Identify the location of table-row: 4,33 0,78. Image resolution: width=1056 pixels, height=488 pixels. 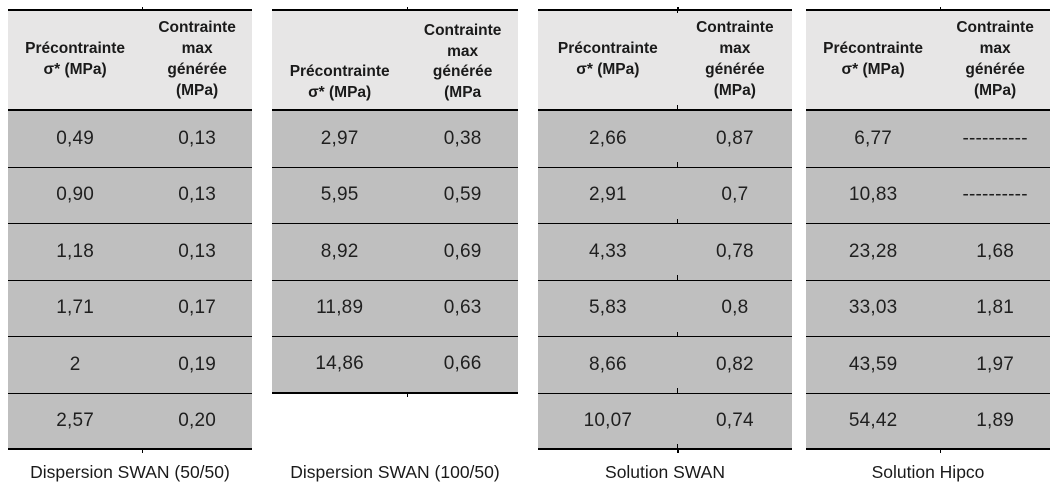
(665, 253).